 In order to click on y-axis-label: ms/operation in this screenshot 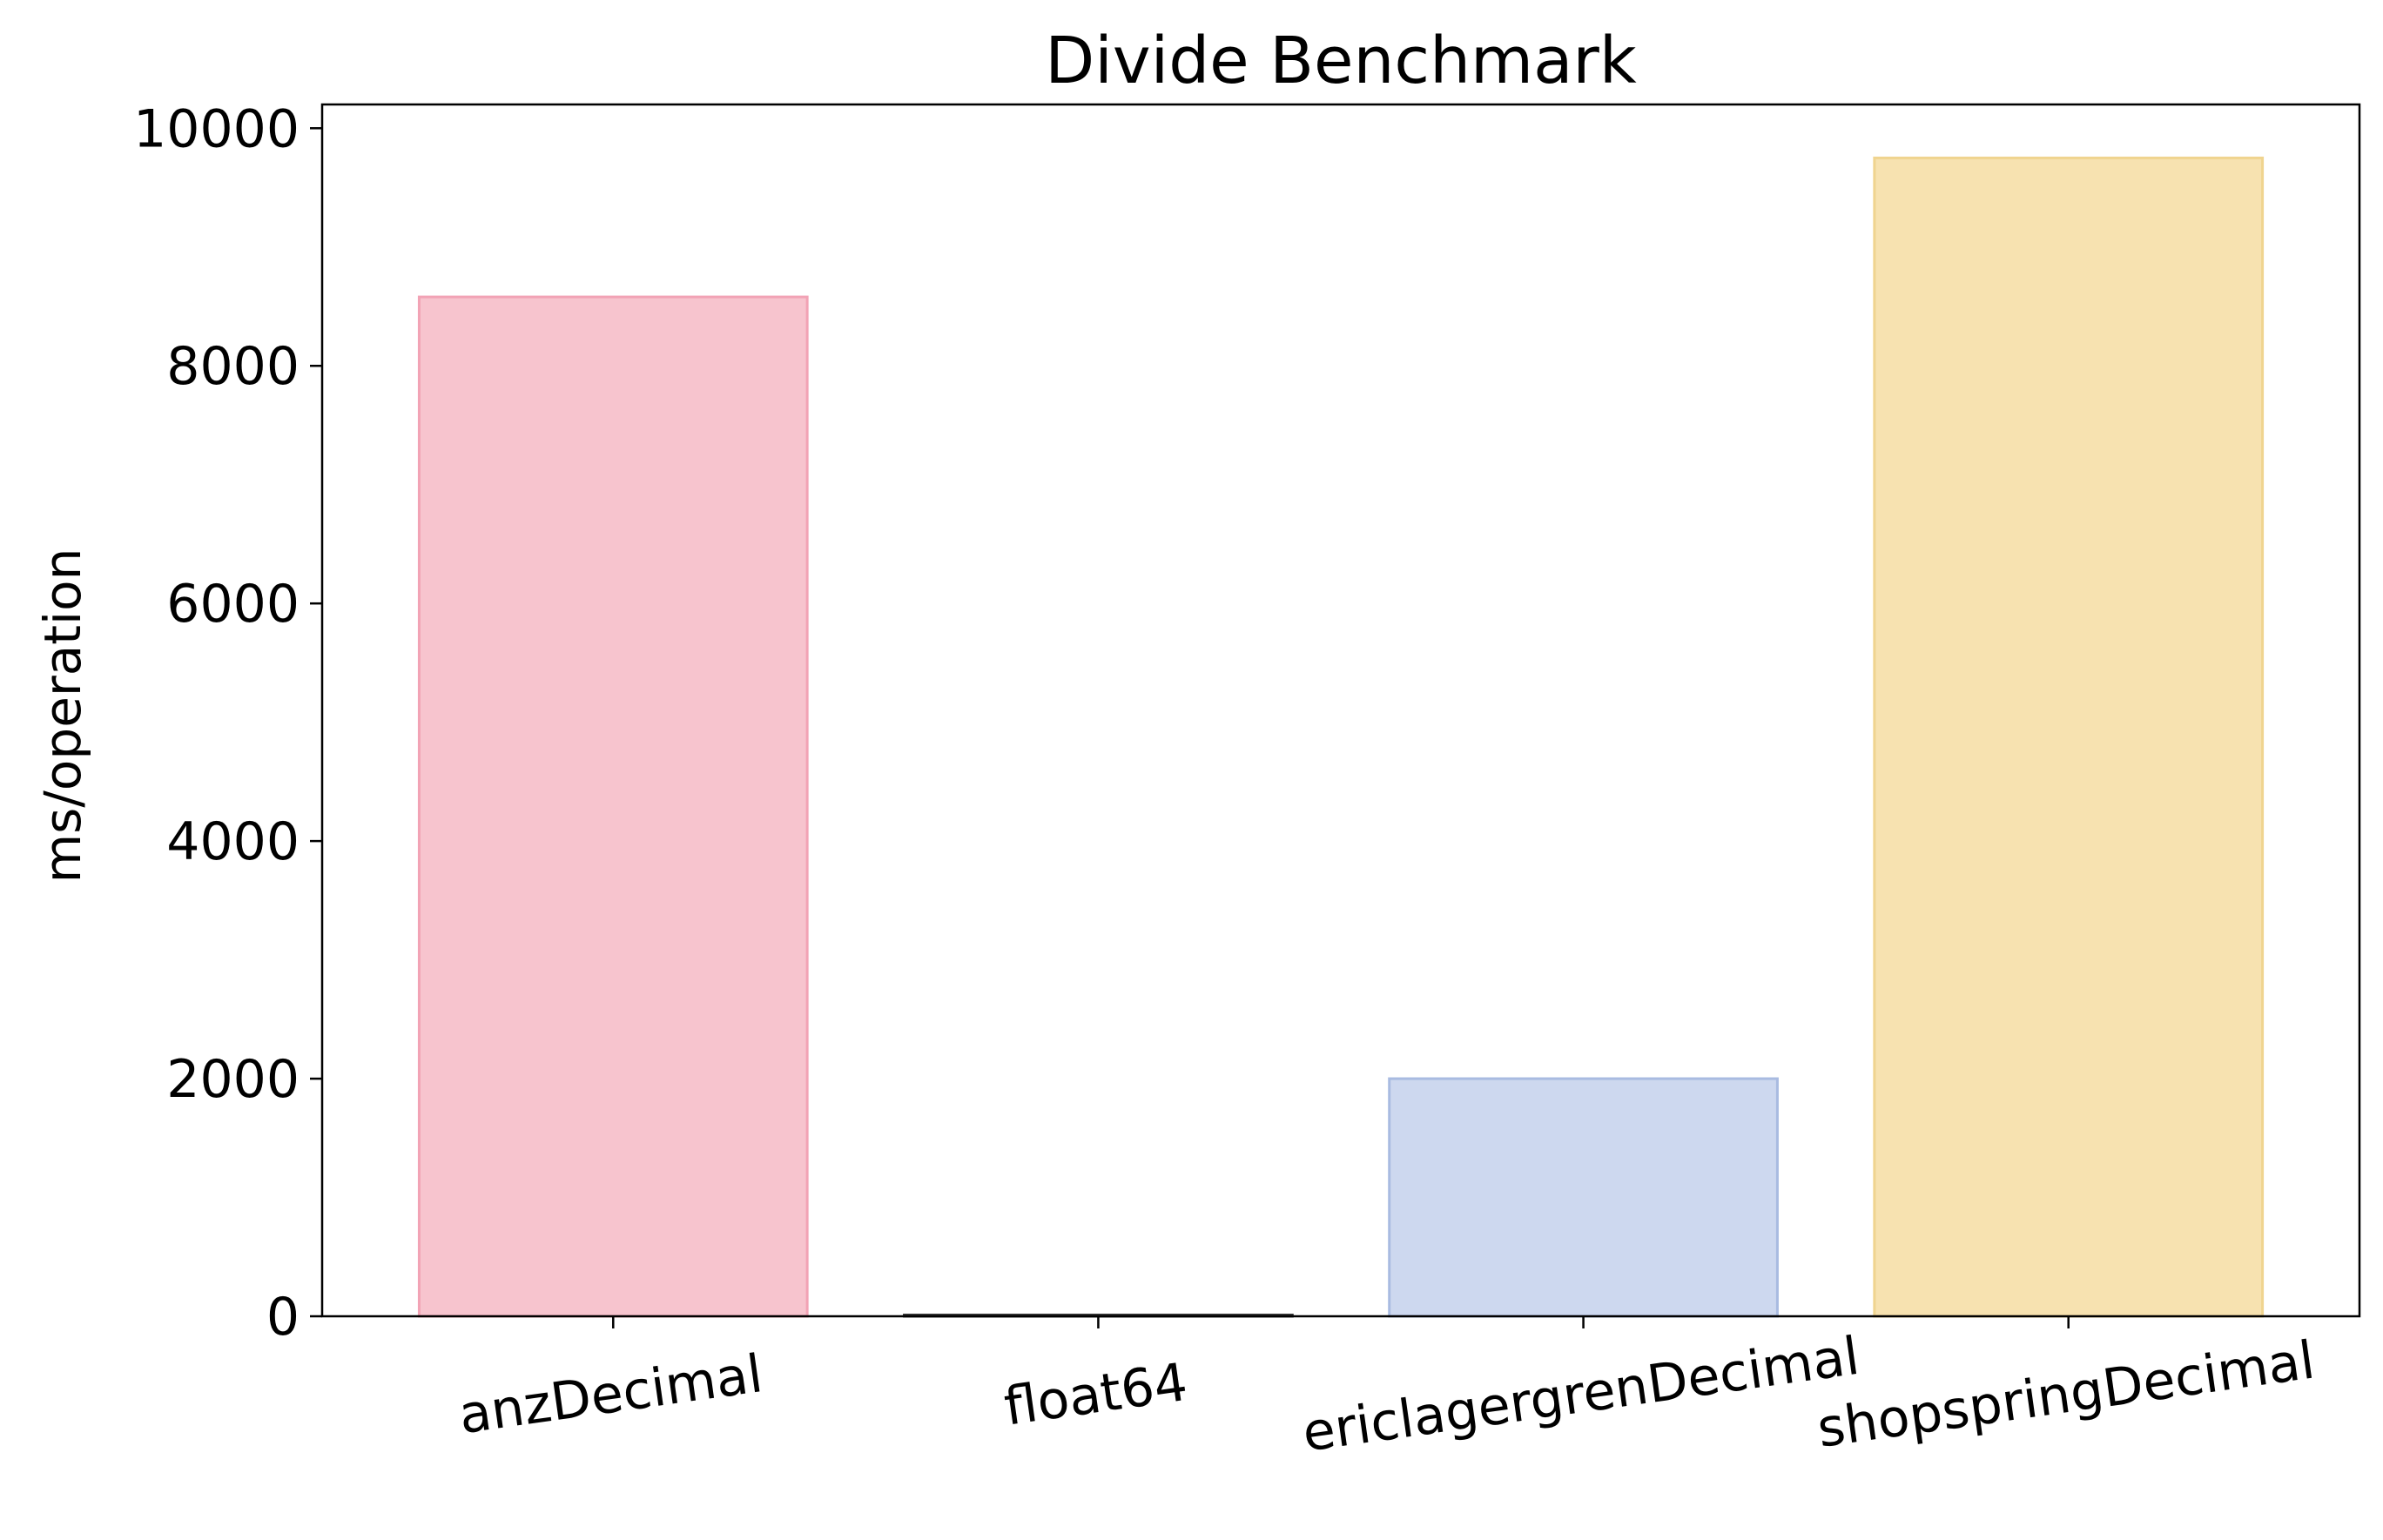, I will do `click(62, 716)`.